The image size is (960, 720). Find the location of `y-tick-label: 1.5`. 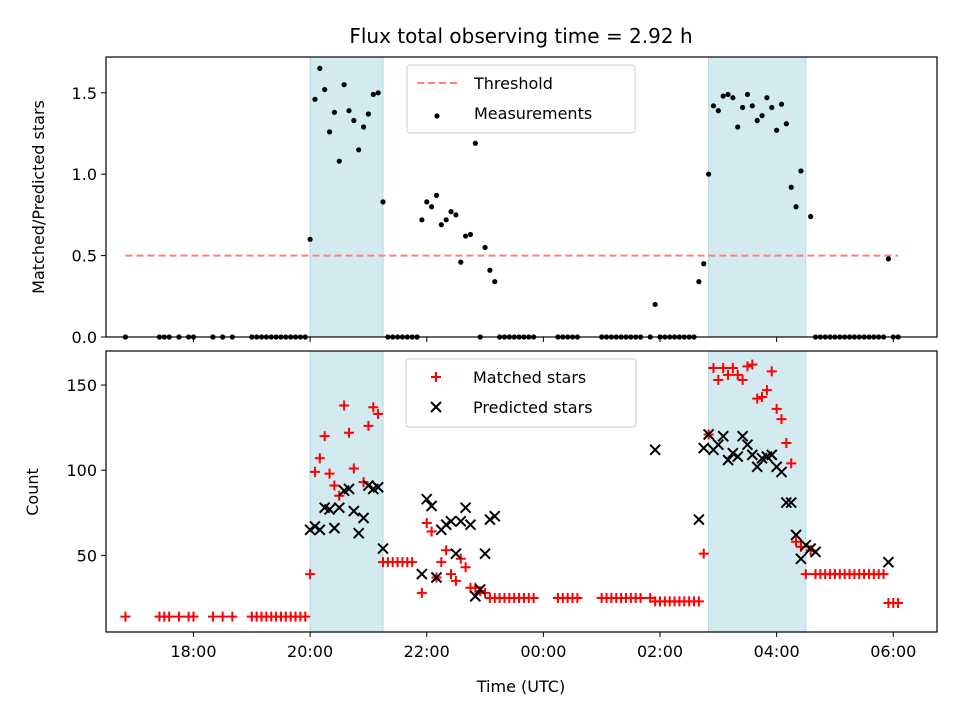

y-tick-label: 1.5 is located at coordinates (84, 93).